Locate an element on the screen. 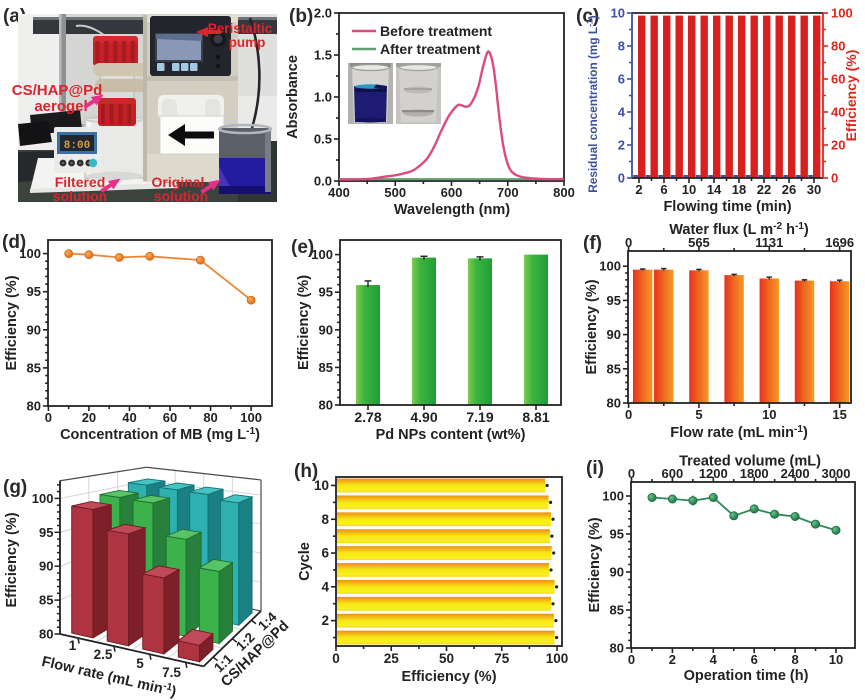 Image resolution: width=865 pixels, height=700 pixels. svg-text: 4.90 is located at coordinates (423, 417).